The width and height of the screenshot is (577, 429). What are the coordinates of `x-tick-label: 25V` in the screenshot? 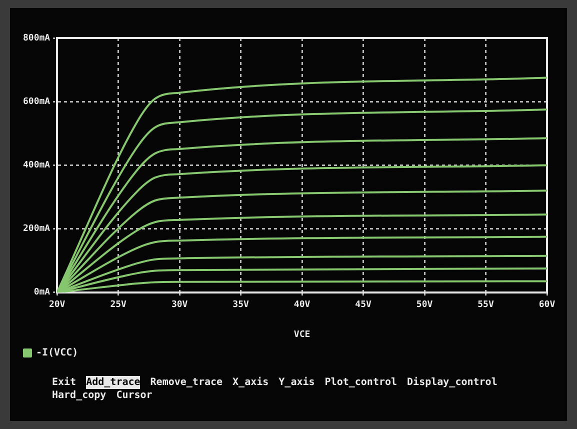 It's located at (119, 305).